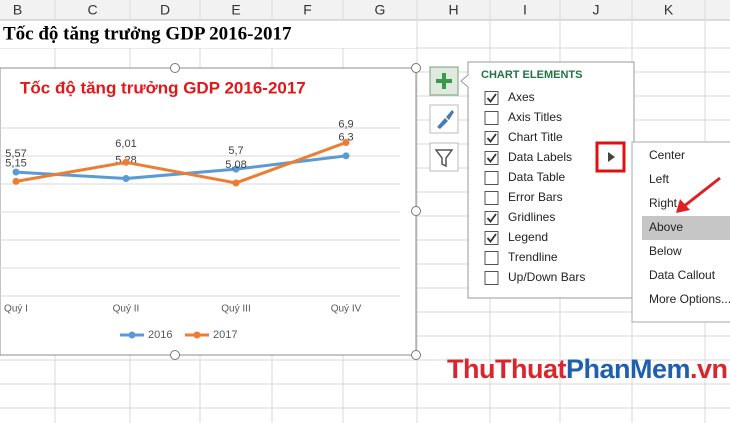 The width and height of the screenshot is (730, 423). Describe the element at coordinates (686, 228) in the screenshot. I see `menu-highlight` at that location.